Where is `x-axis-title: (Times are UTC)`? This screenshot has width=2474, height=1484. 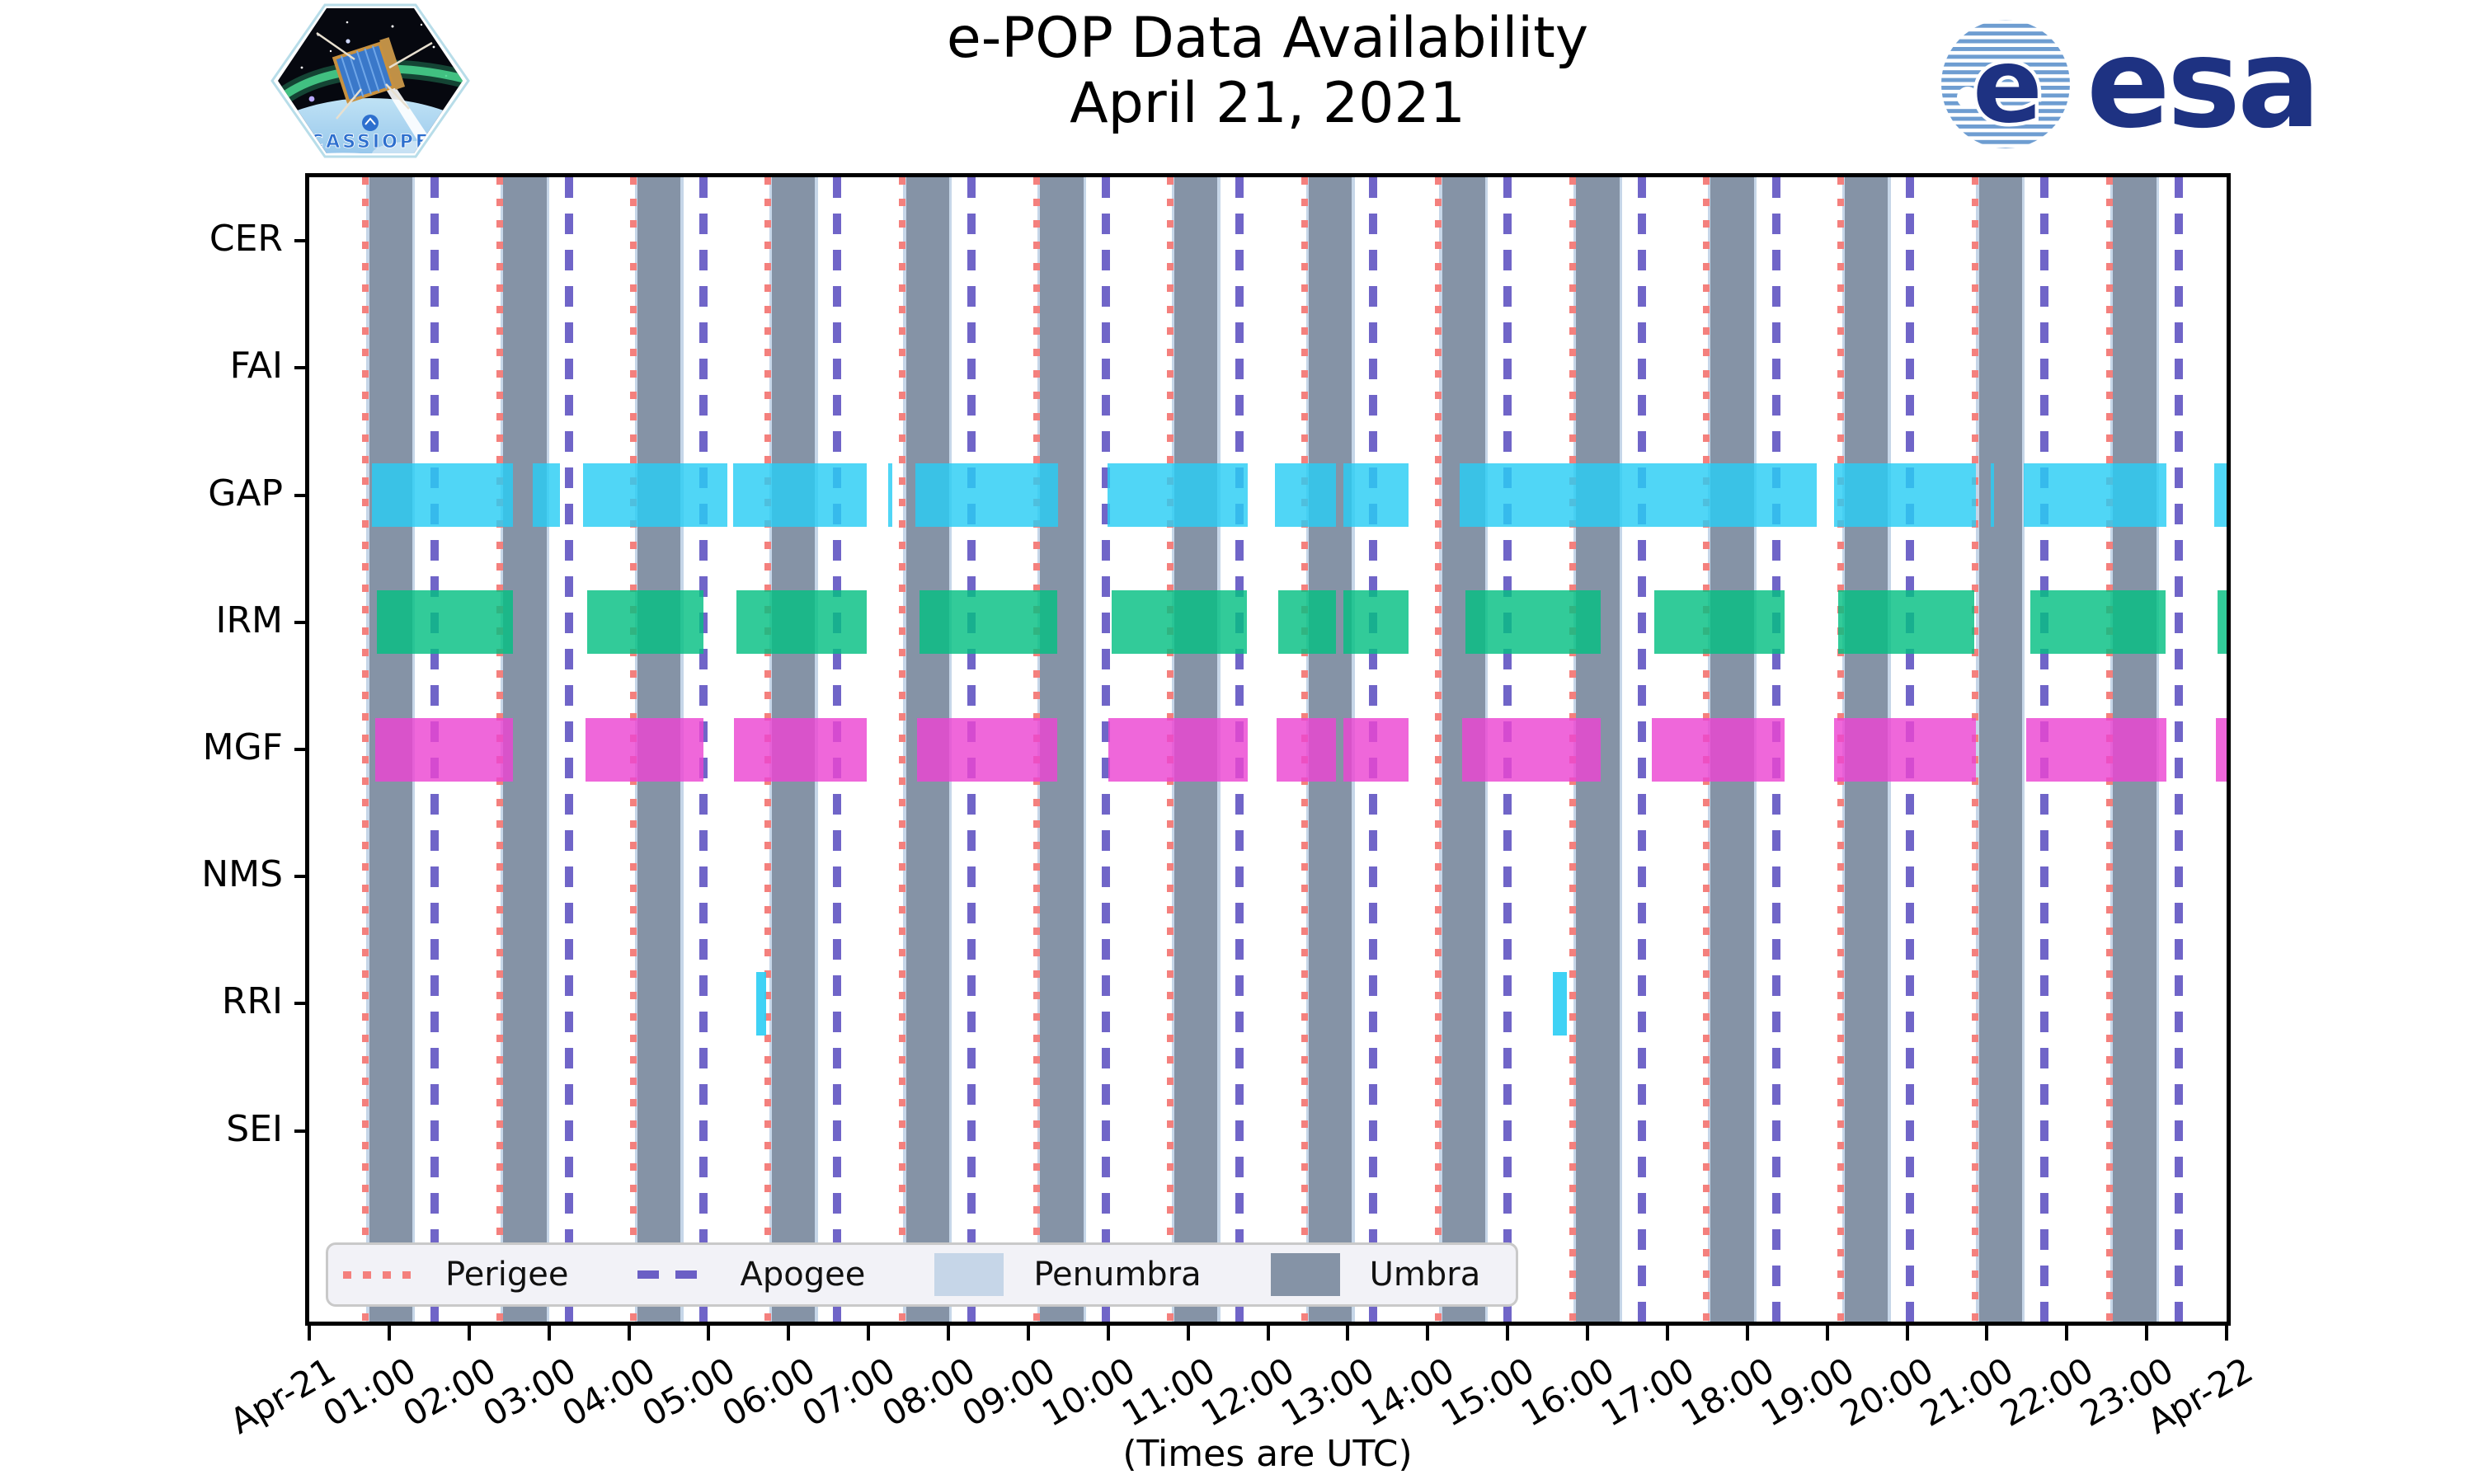 x-axis-title: (Times are UTC) is located at coordinates (1267, 1454).